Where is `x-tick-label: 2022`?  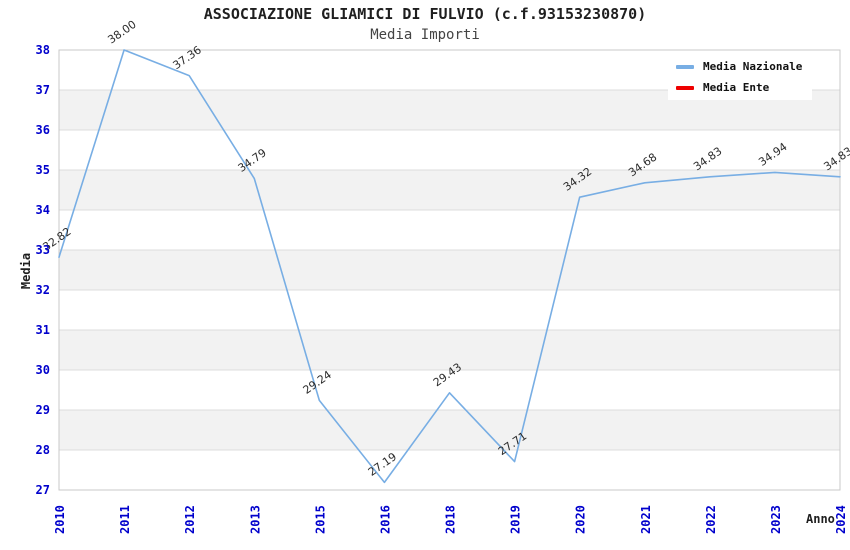
x-tick-label: 2022 is located at coordinates (711, 519).